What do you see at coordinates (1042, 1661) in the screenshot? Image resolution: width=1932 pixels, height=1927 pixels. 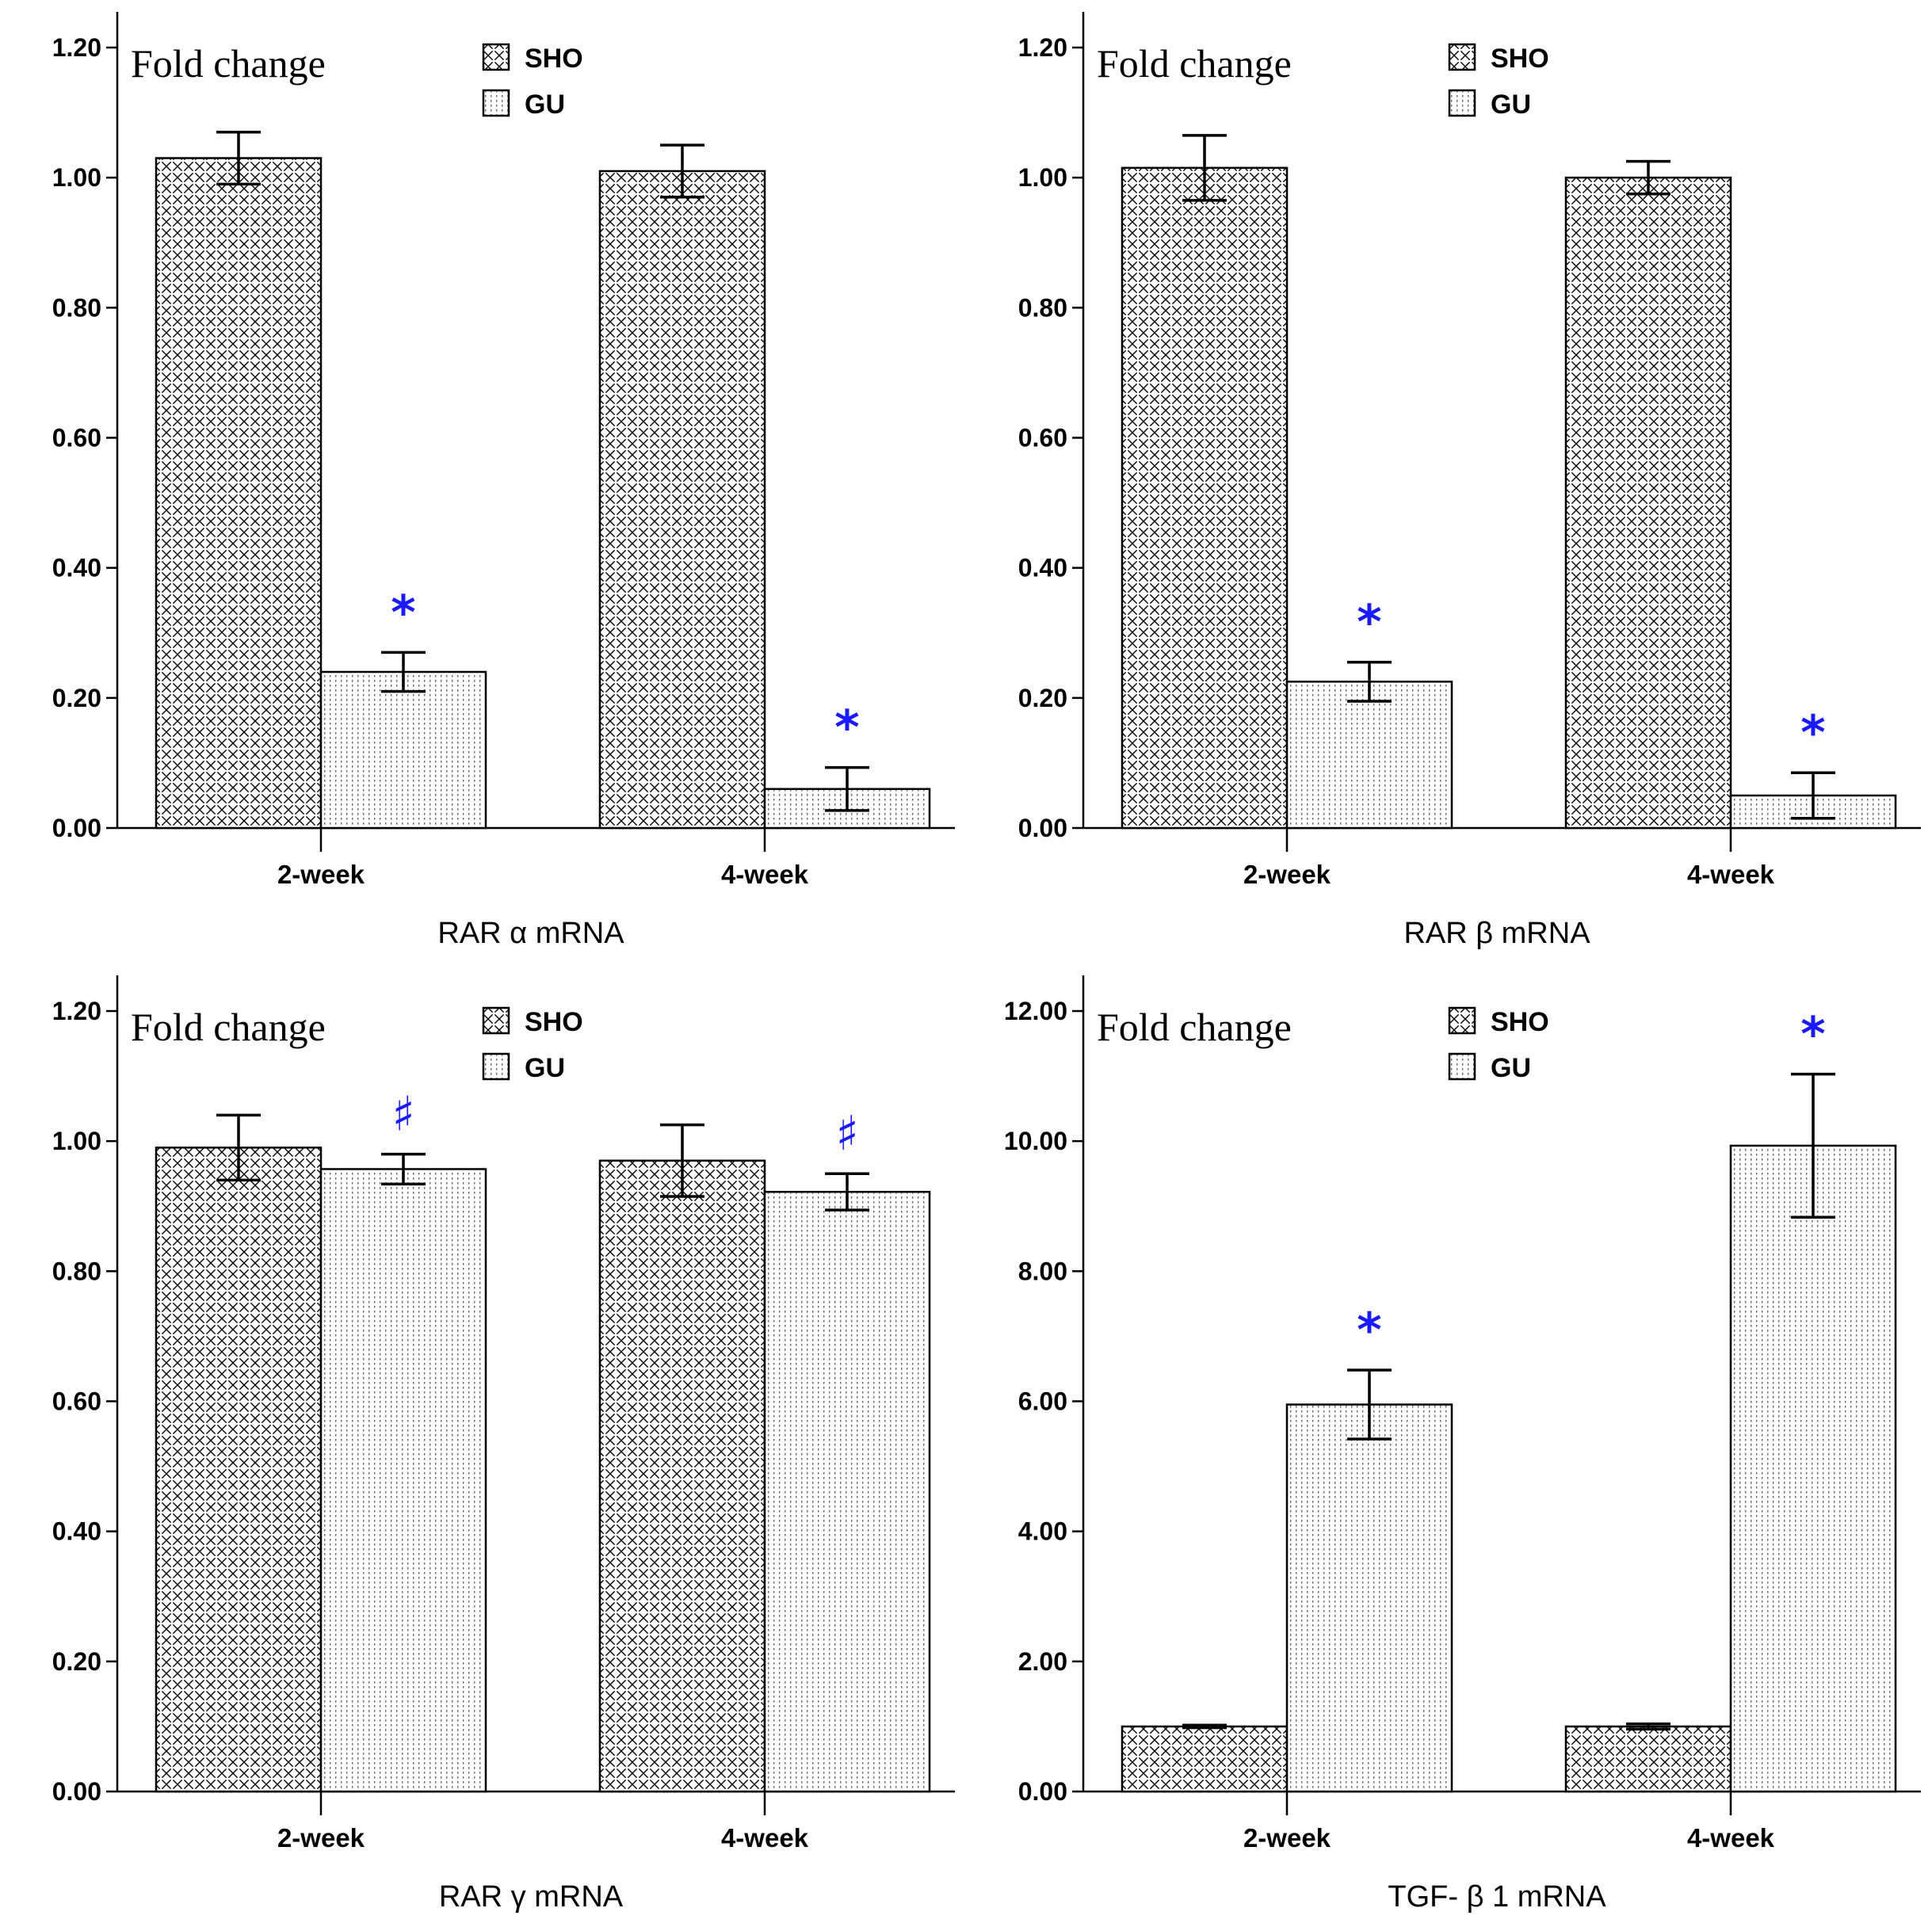 I see `y-tick-label: 2.00` at bounding box center [1042, 1661].